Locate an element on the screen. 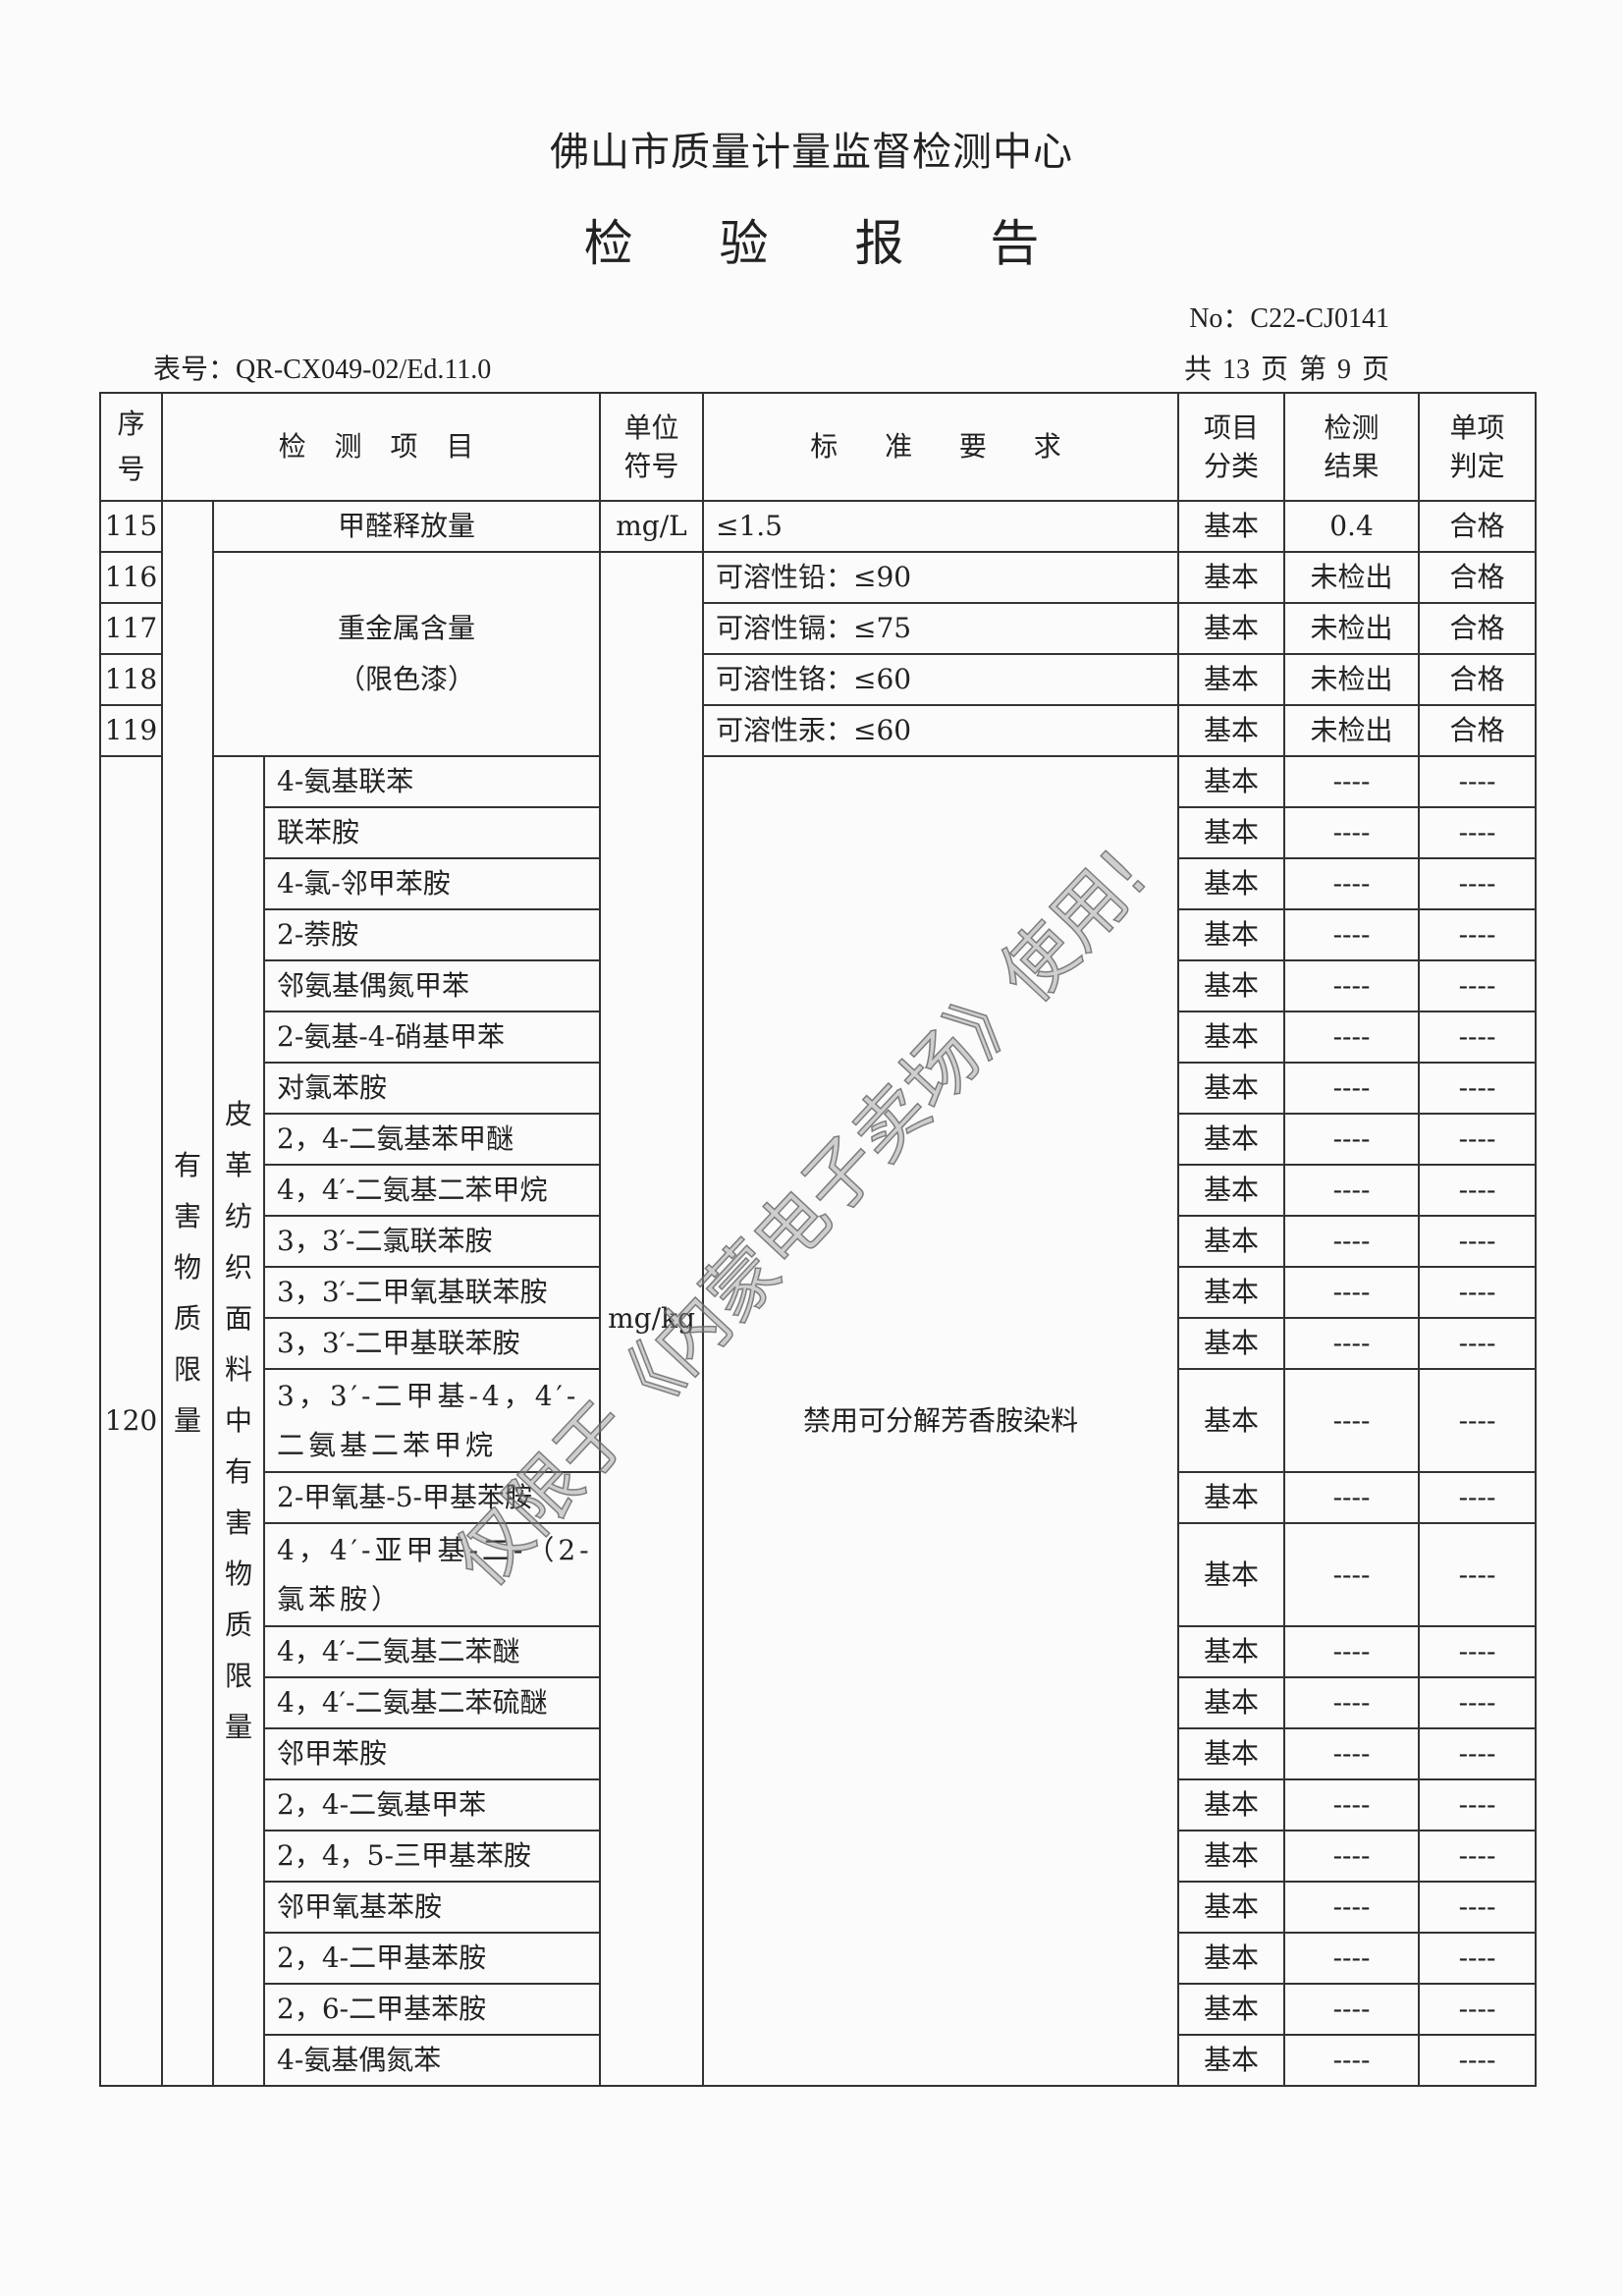 Image resolution: width=1623 pixels, height=2296 pixels. table-row: 3，3′-二甲基-4，4′-二氨基二苯甲烷 基本 ---- ---- is located at coordinates (818, 1420).